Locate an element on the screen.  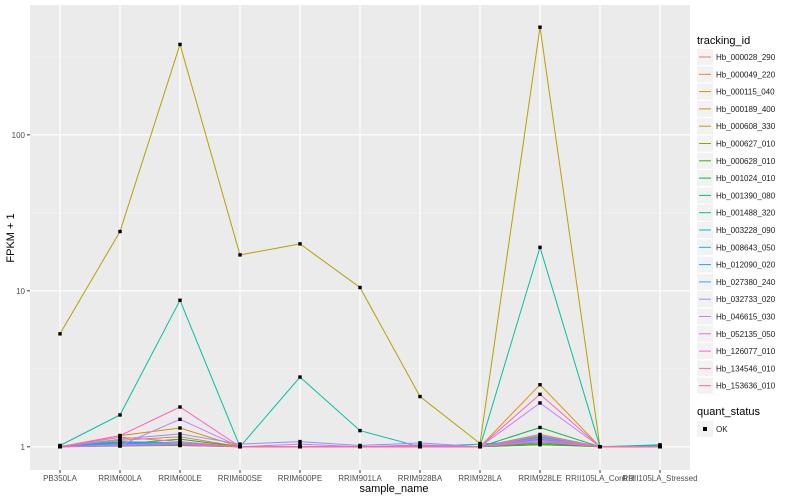
y-tick-label: 1 is located at coordinates (23, 447).